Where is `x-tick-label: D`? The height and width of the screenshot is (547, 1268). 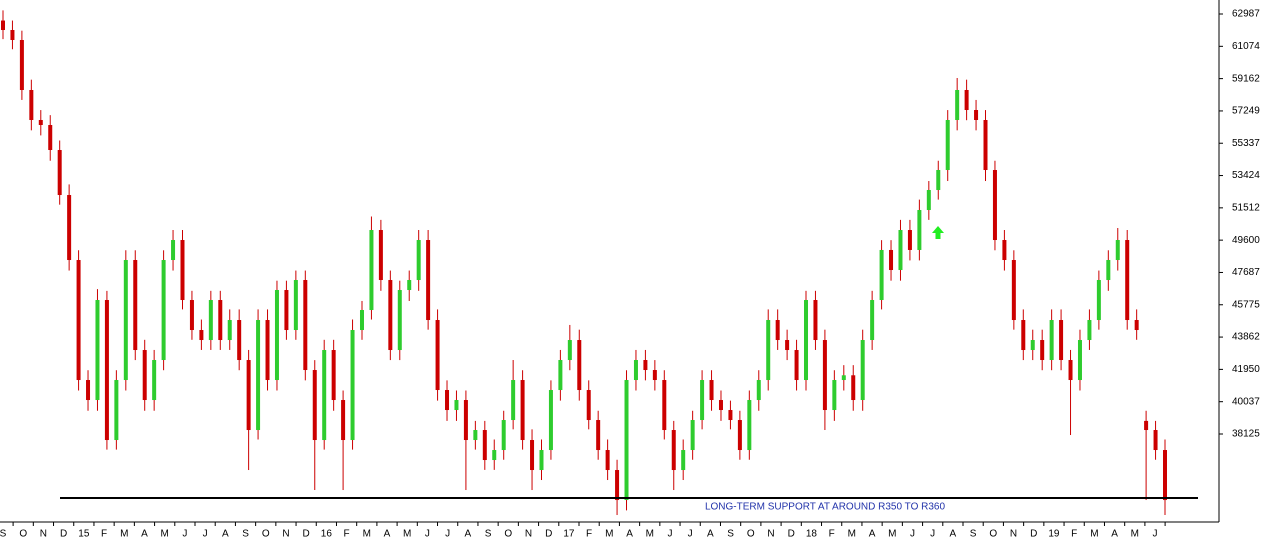 x-tick-label: D is located at coordinates (63, 534).